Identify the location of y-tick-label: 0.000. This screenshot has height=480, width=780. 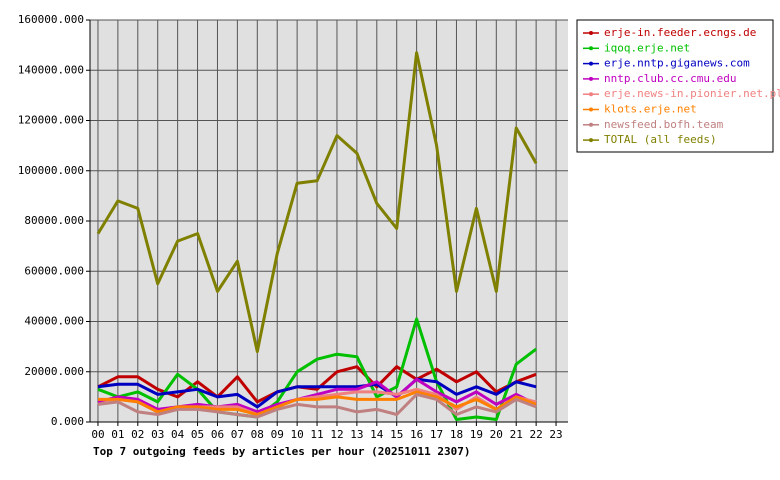
(67, 421).